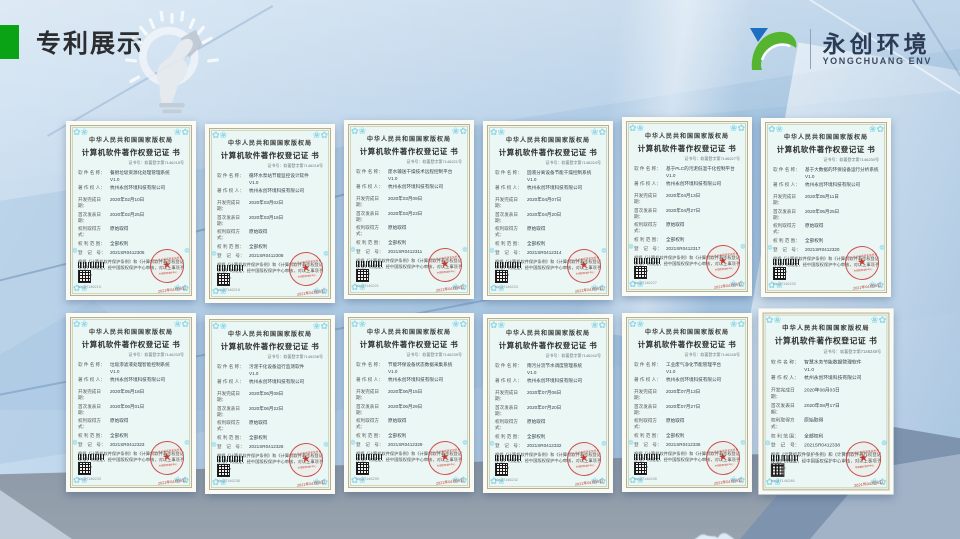  What do you see at coordinates (864, 467) in the screenshot?
I see `seal-sub-text: 中国版权保护中心` at bounding box center [864, 467].